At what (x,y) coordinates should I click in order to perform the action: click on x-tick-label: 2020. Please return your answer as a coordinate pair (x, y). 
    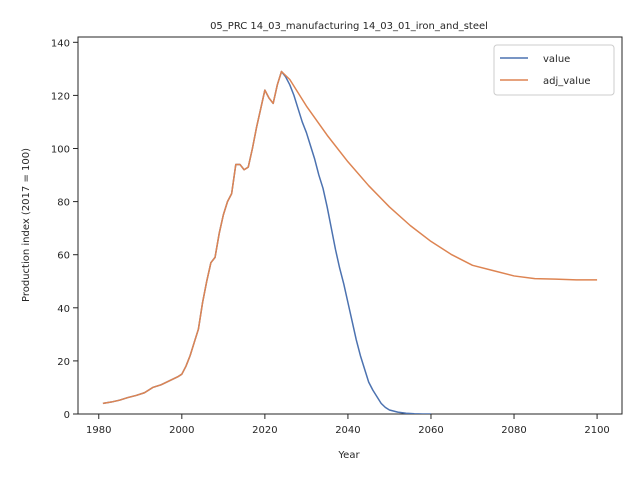
    Looking at the image, I should click on (264, 430).